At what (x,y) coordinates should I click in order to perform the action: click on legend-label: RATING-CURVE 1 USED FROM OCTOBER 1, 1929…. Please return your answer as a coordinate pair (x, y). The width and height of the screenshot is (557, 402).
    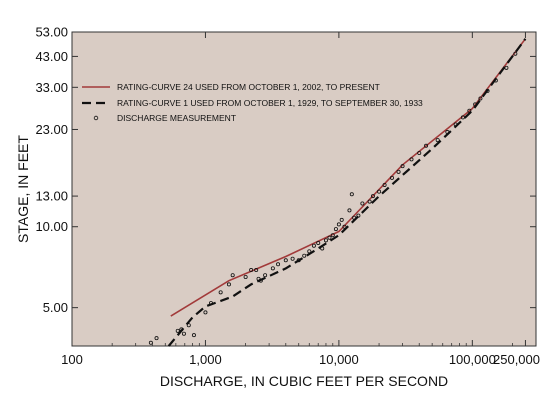
    Looking at the image, I should click on (270, 103).